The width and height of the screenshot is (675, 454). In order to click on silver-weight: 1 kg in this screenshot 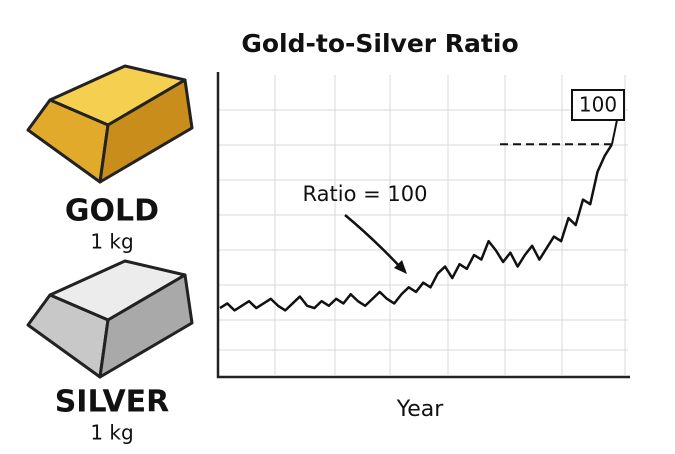, I will do `click(111, 433)`.